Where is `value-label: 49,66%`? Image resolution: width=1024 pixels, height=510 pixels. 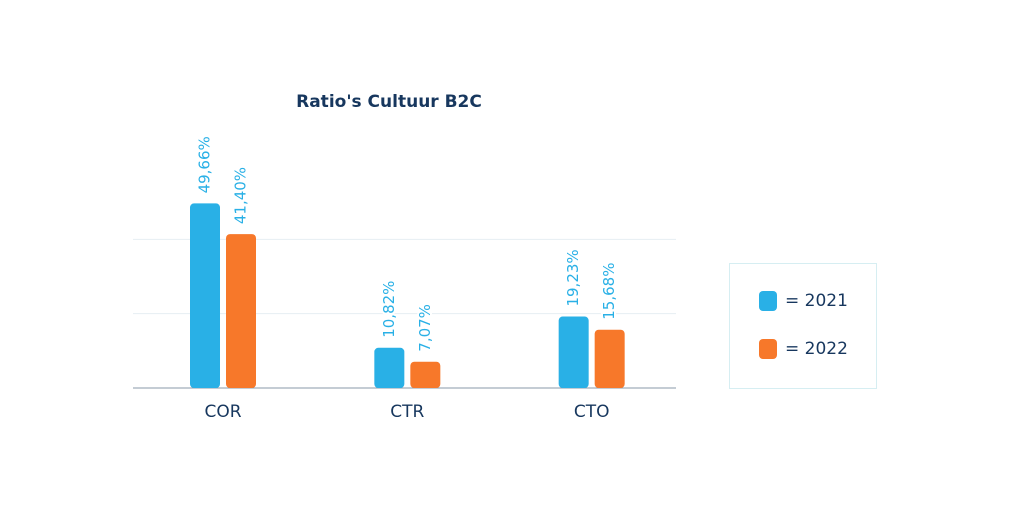 value-label: 49,66% is located at coordinates (205, 164).